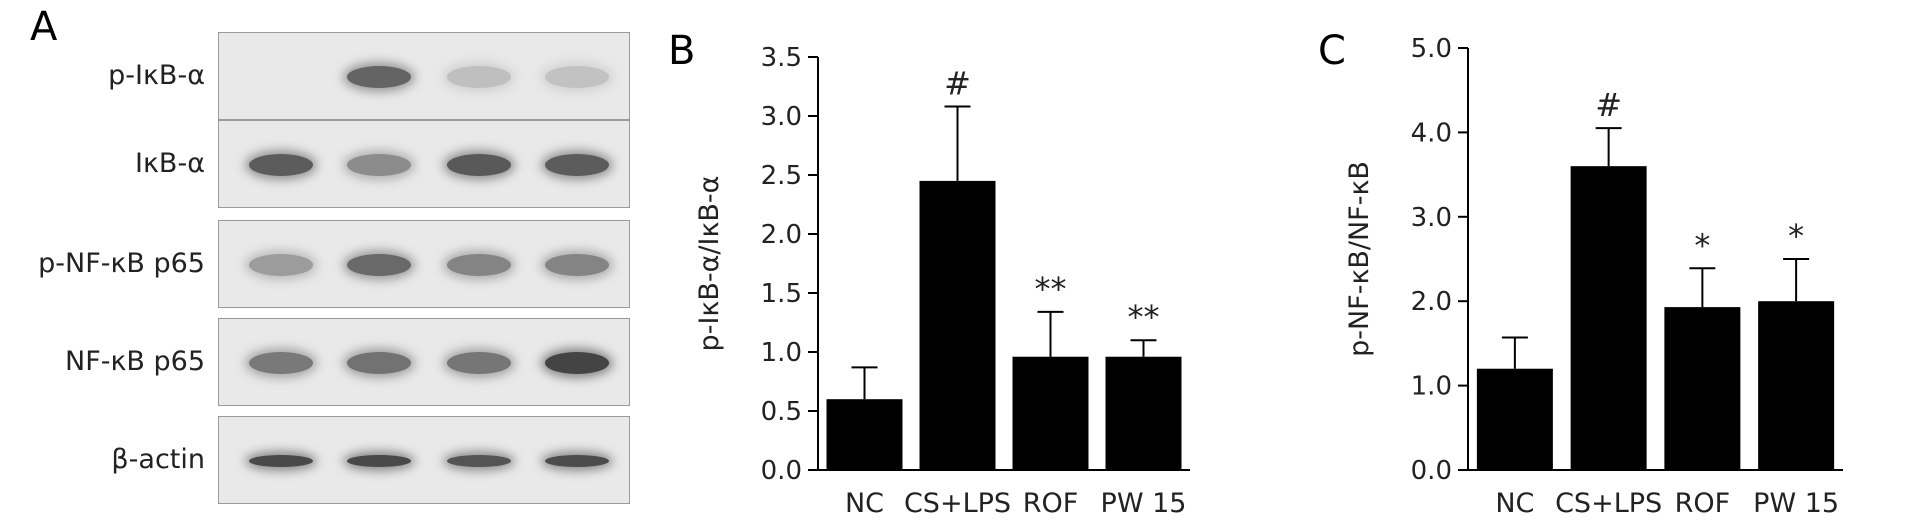 This screenshot has height=523, width=1913. What do you see at coordinates (44, 27) in the screenshot?
I see `panel-a-letter: A` at bounding box center [44, 27].